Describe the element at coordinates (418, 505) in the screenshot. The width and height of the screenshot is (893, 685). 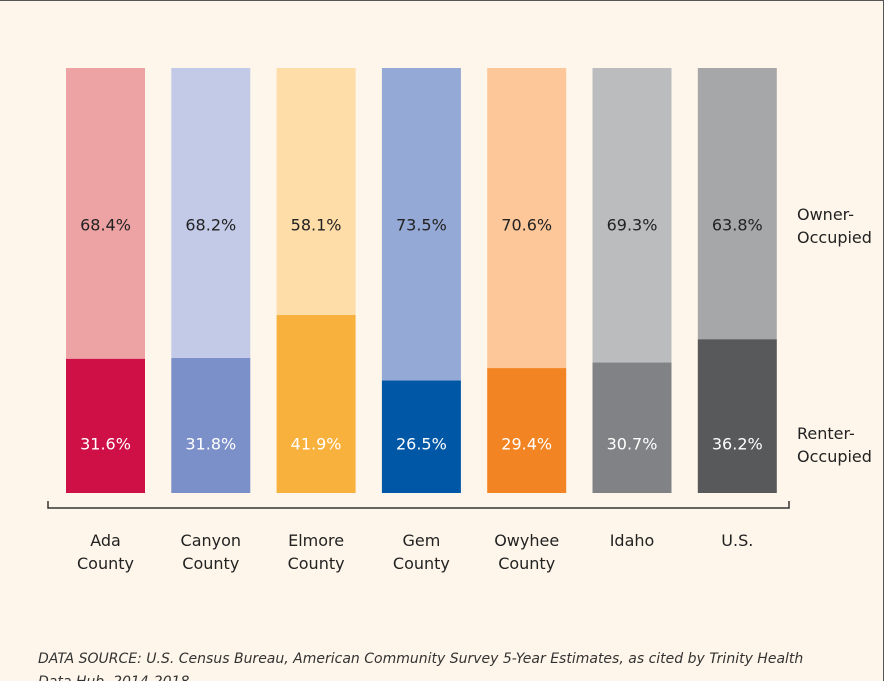
I see `axis` at that location.